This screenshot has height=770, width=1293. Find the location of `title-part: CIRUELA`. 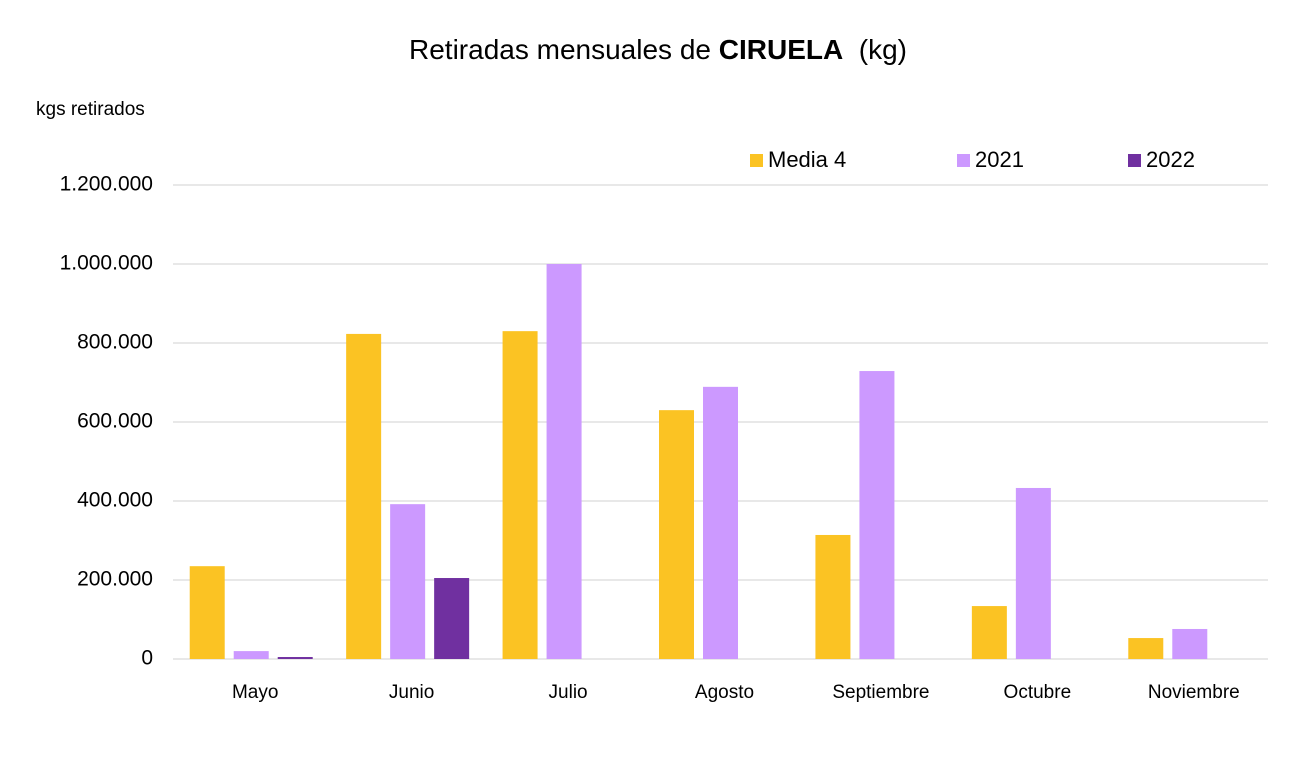

title-part: CIRUELA is located at coordinates (781, 49).